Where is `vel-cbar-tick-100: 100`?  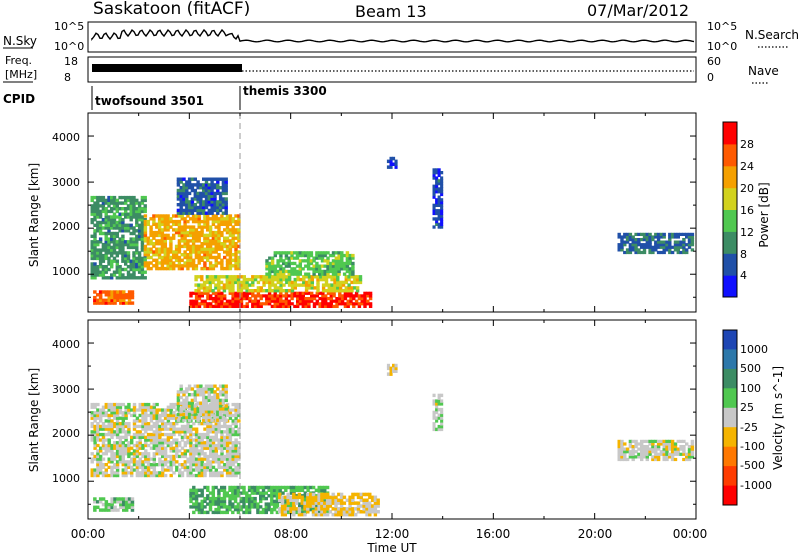 vel-cbar-tick-100: 100 is located at coordinates (750, 388).